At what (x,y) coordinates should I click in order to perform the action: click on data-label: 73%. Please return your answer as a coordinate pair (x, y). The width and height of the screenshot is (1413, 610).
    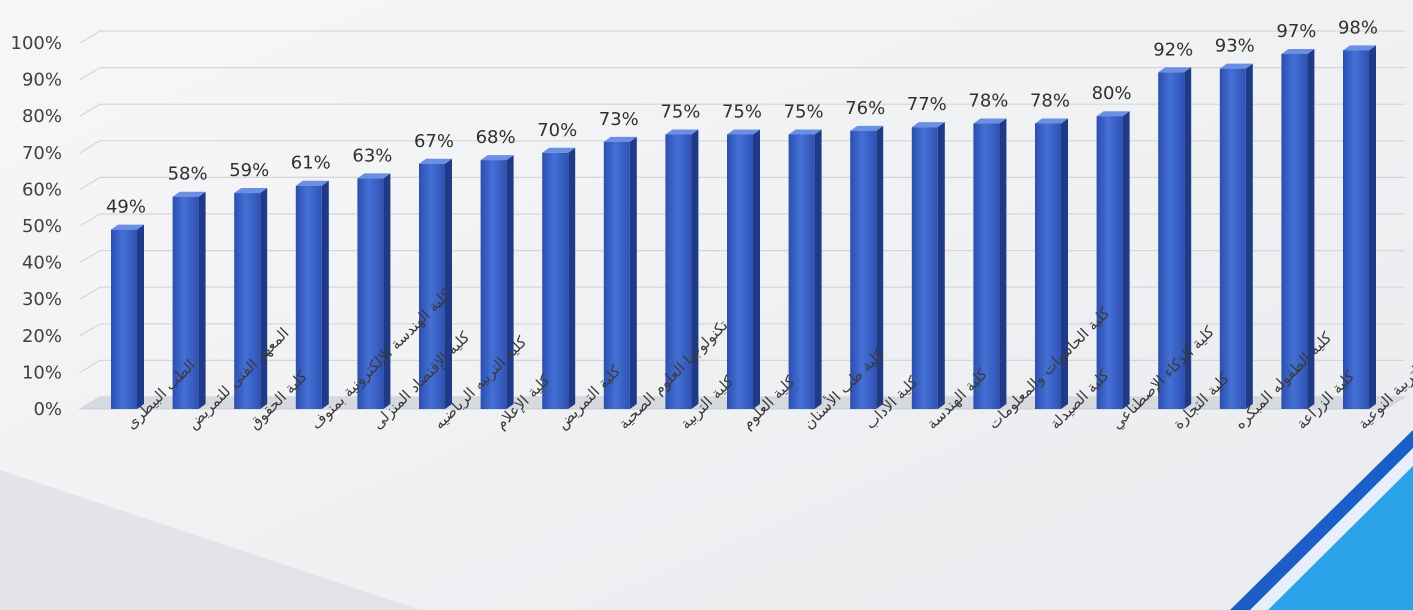
    Looking at the image, I should click on (619, 119).